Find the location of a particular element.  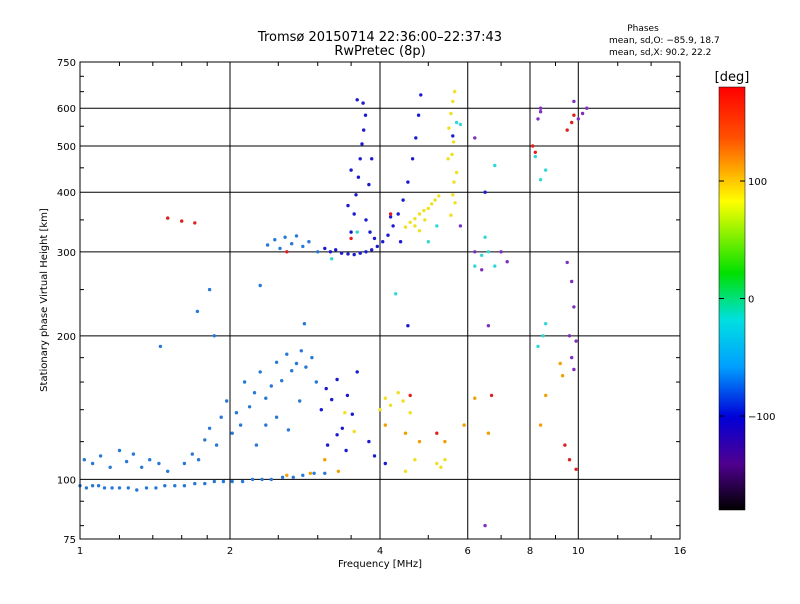

y-tick-label: 300 is located at coordinates (66, 253).